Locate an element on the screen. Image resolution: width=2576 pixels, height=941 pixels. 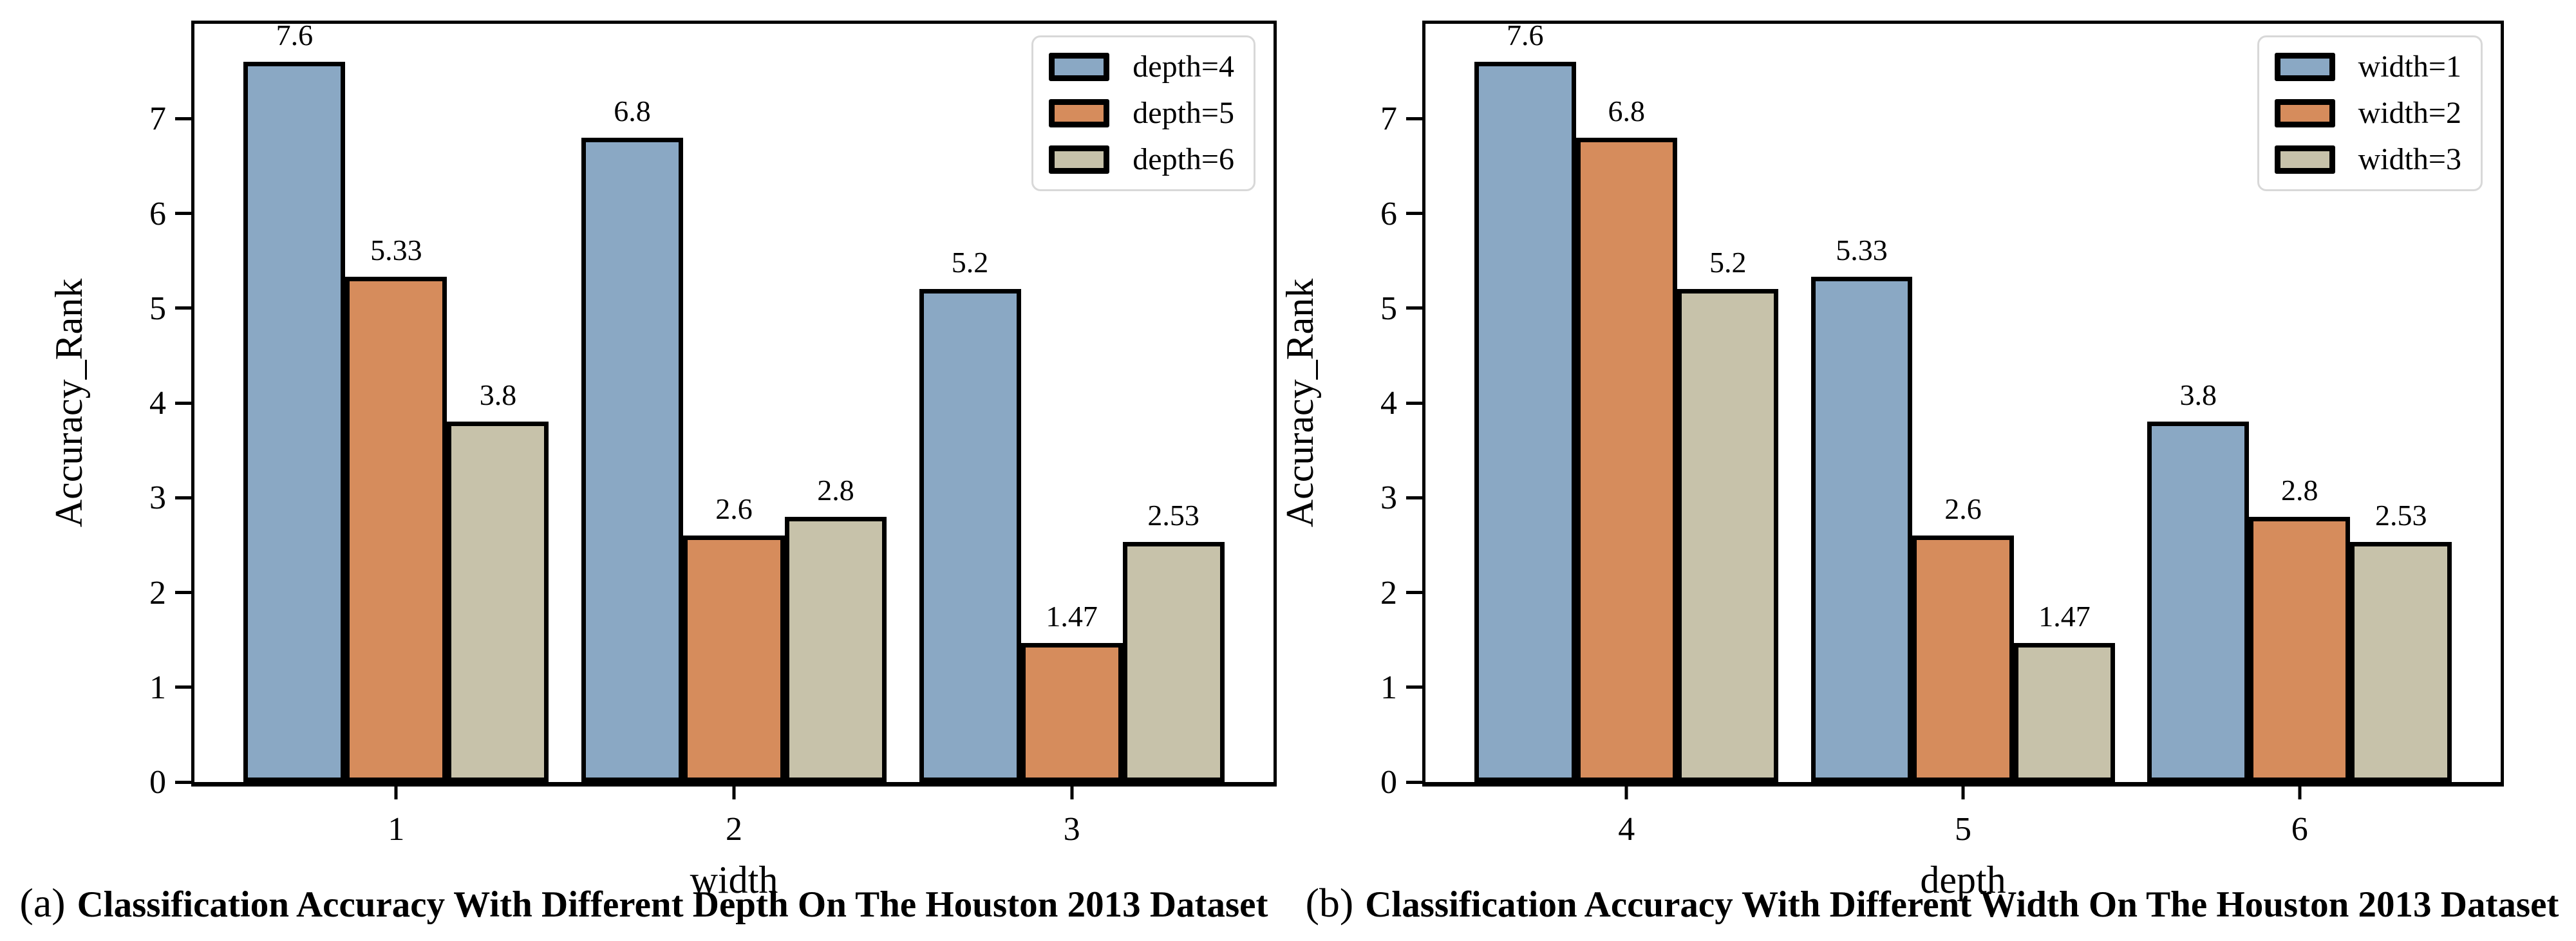
x-tick-label: 2 is located at coordinates (734, 829).